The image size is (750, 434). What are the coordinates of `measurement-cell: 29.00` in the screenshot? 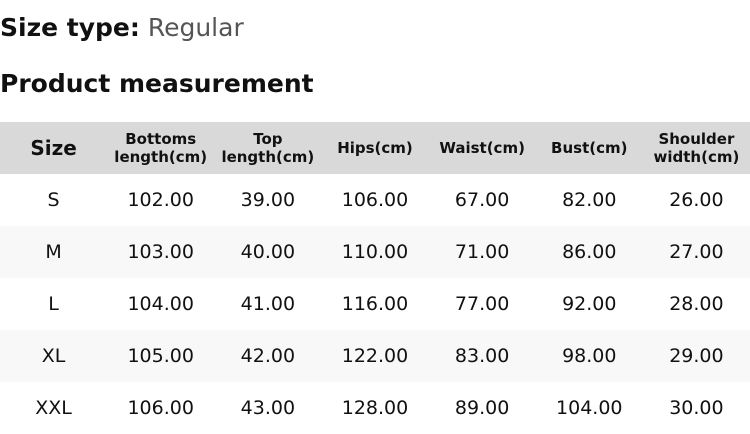 It's located at (696, 356).